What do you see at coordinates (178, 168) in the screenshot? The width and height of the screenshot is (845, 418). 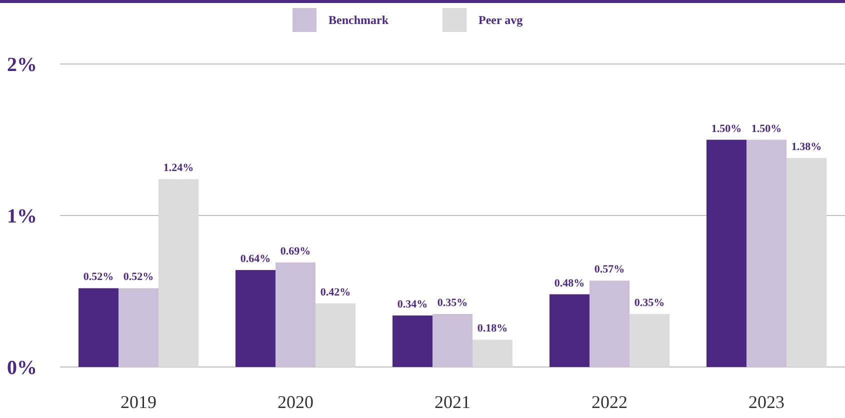 I see `text: 1.24%` at bounding box center [178, 168].